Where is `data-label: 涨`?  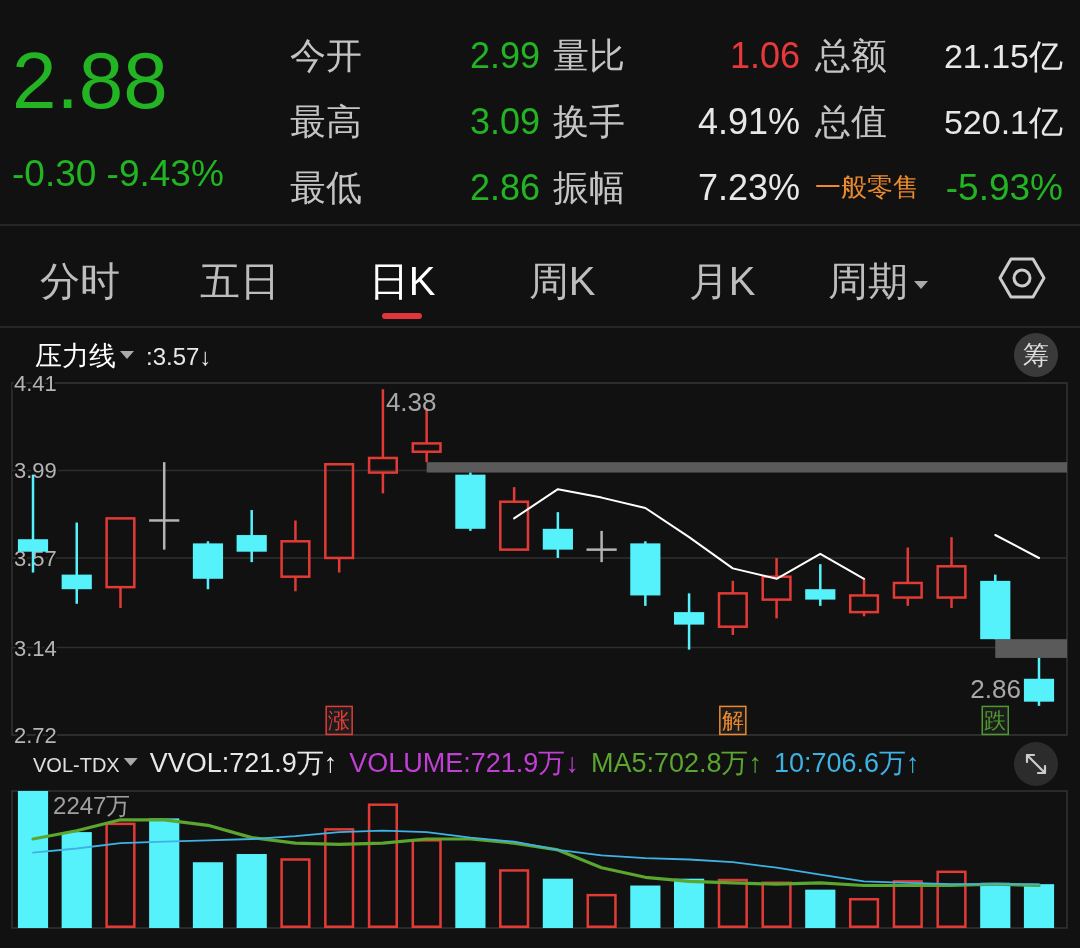
data-label: 涨 is located at coordinates (339, 721).